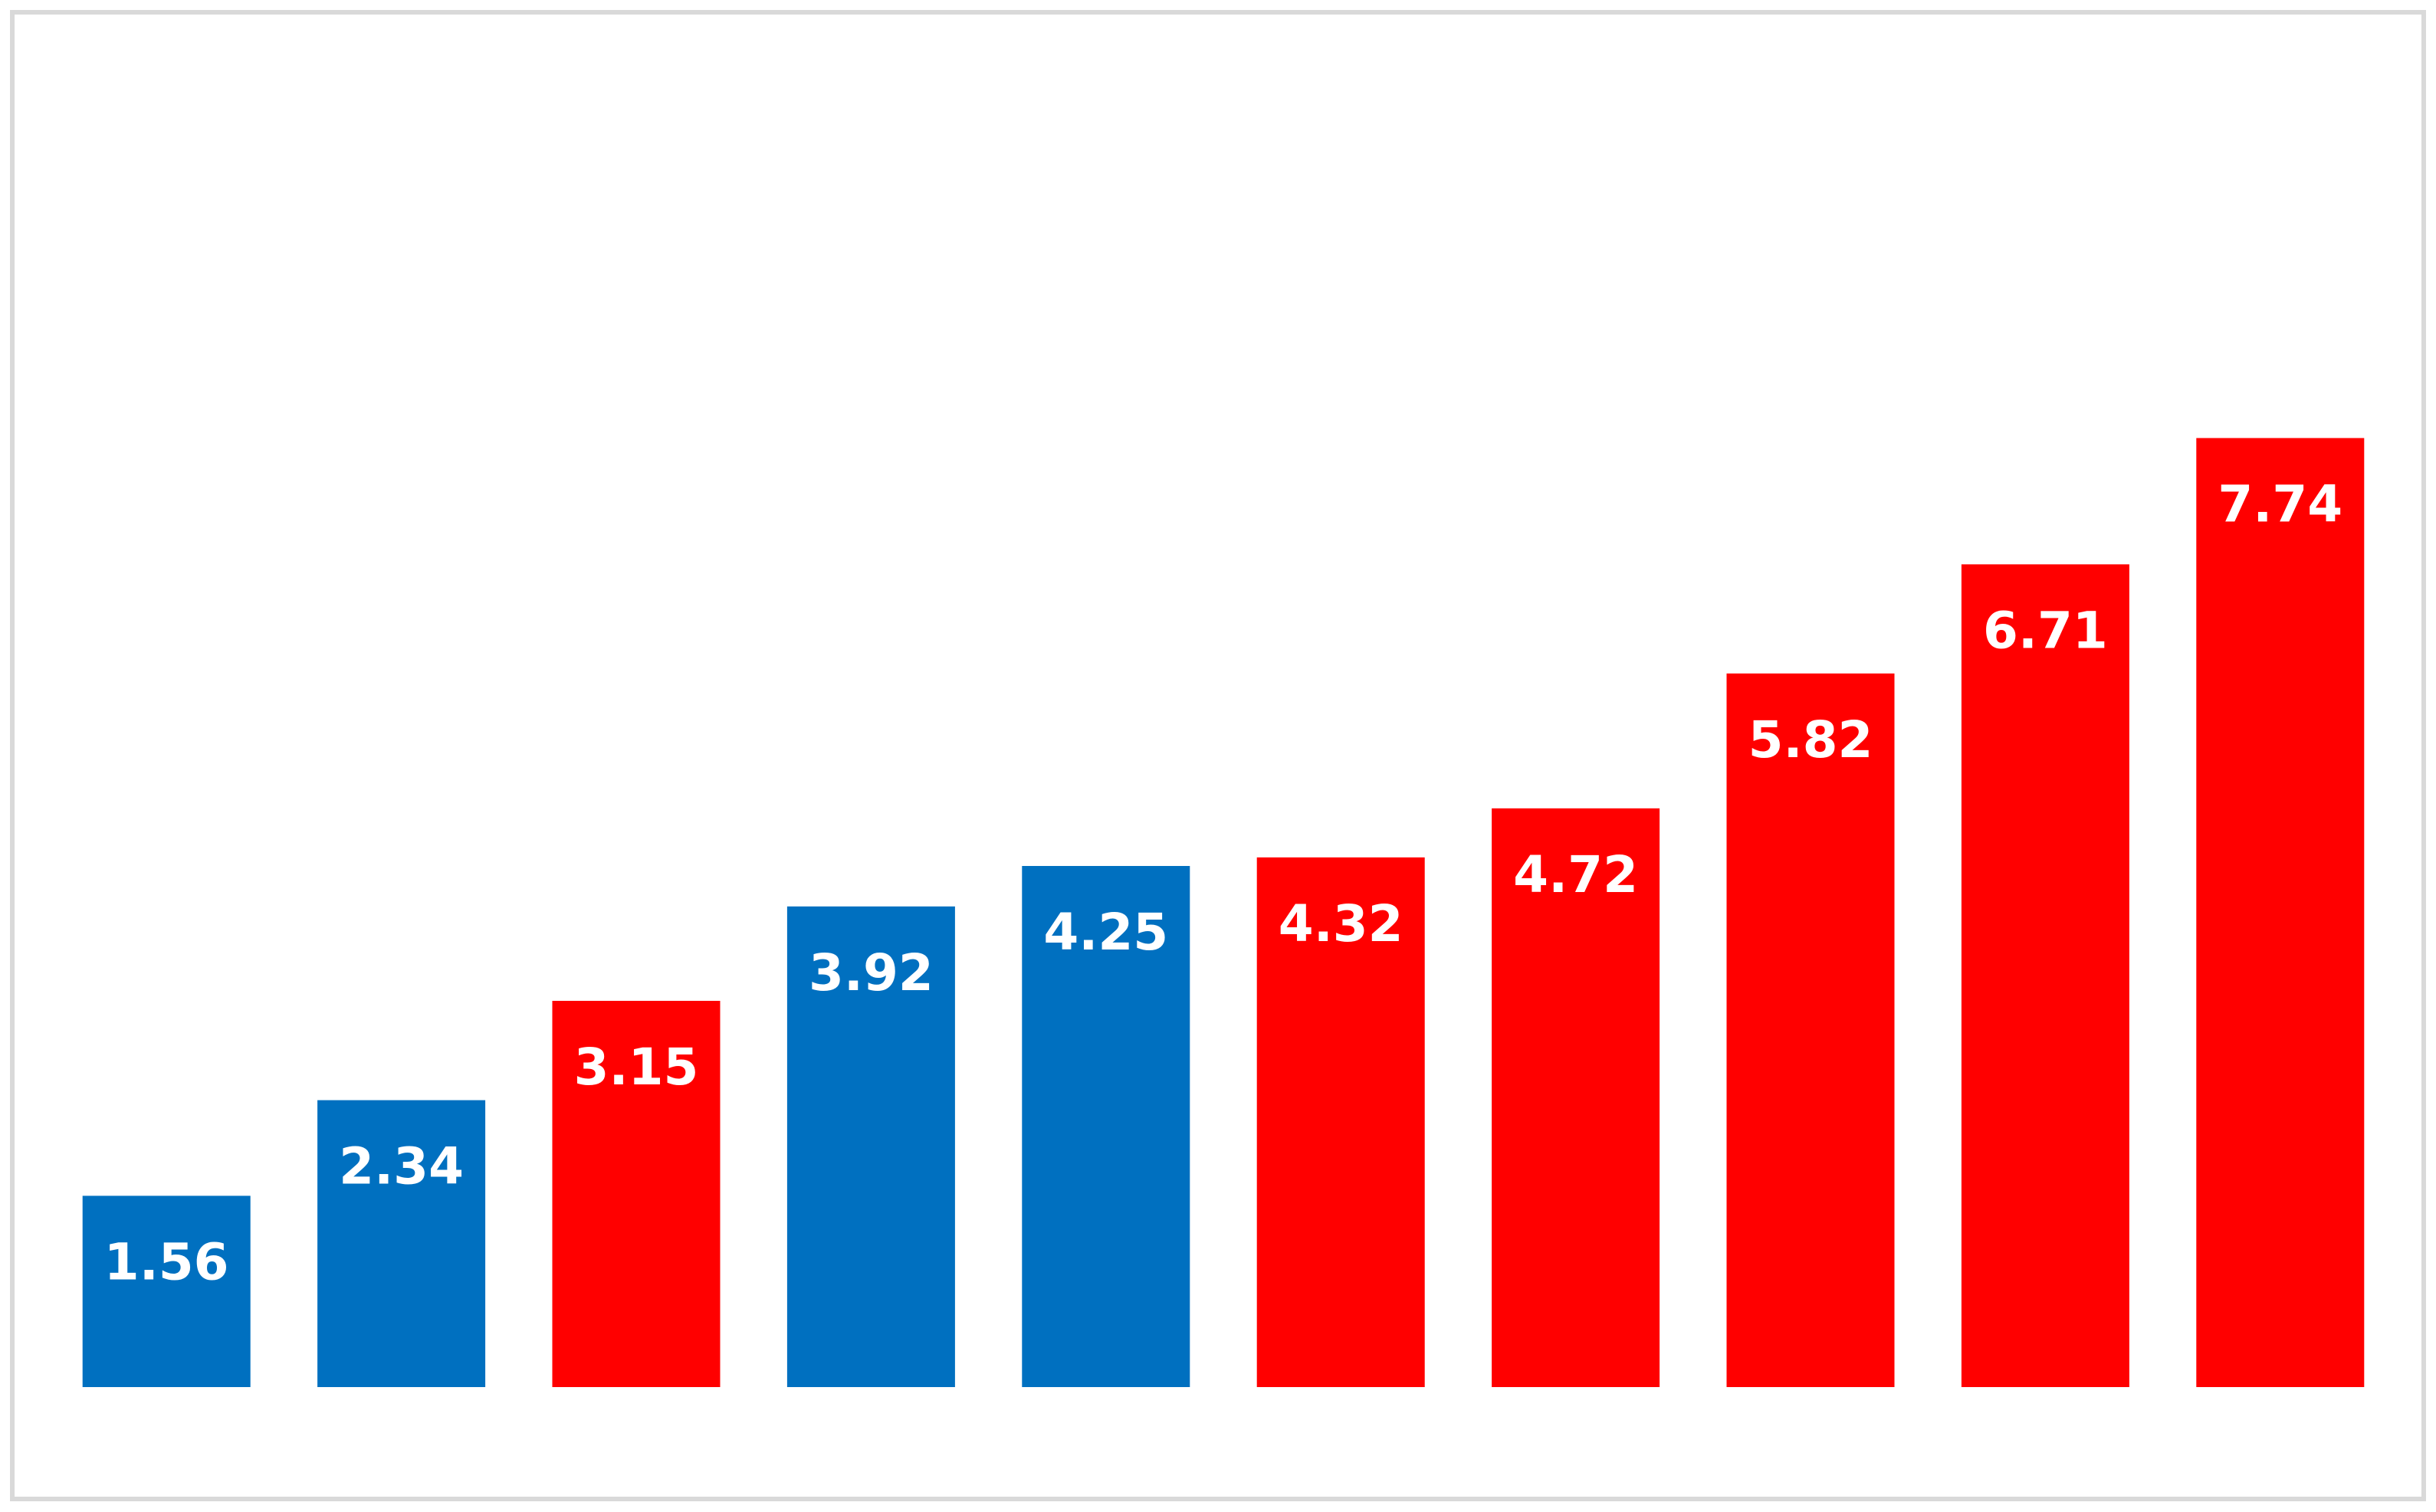 This screenshot has height=1512, width=2436. What do you see at coordinates (1575, 875) in the screenshot?
I see `data-label: 4.72` at bounding box center [1575, 875].